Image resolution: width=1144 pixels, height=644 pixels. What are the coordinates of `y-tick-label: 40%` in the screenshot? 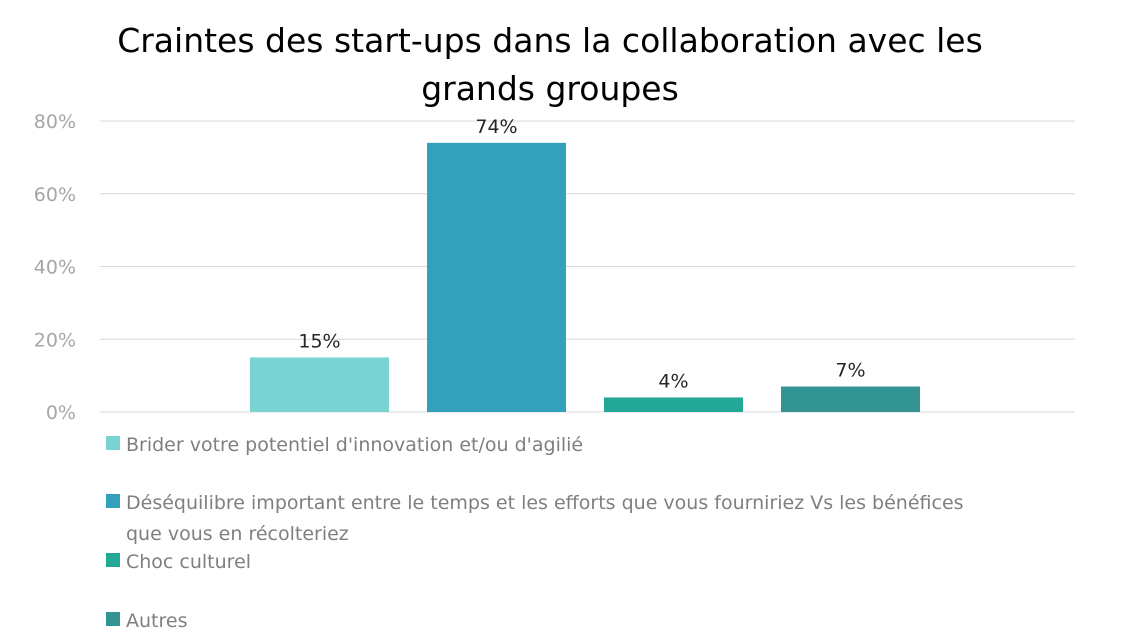 It's located at (55, 268).